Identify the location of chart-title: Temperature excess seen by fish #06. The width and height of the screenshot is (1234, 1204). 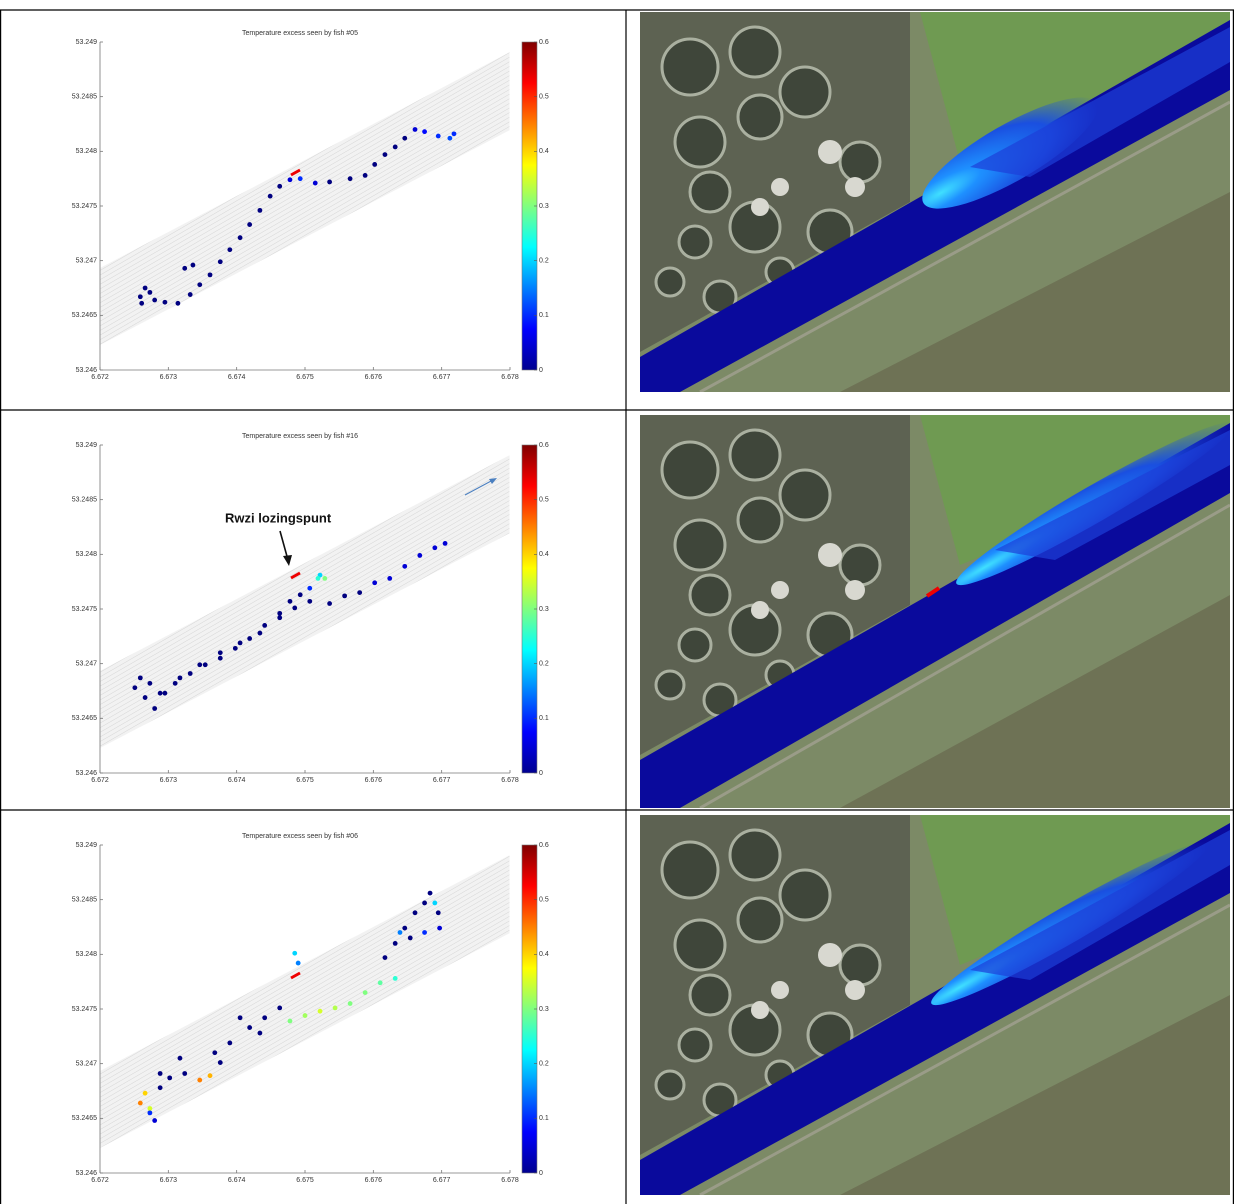
(300, 836).